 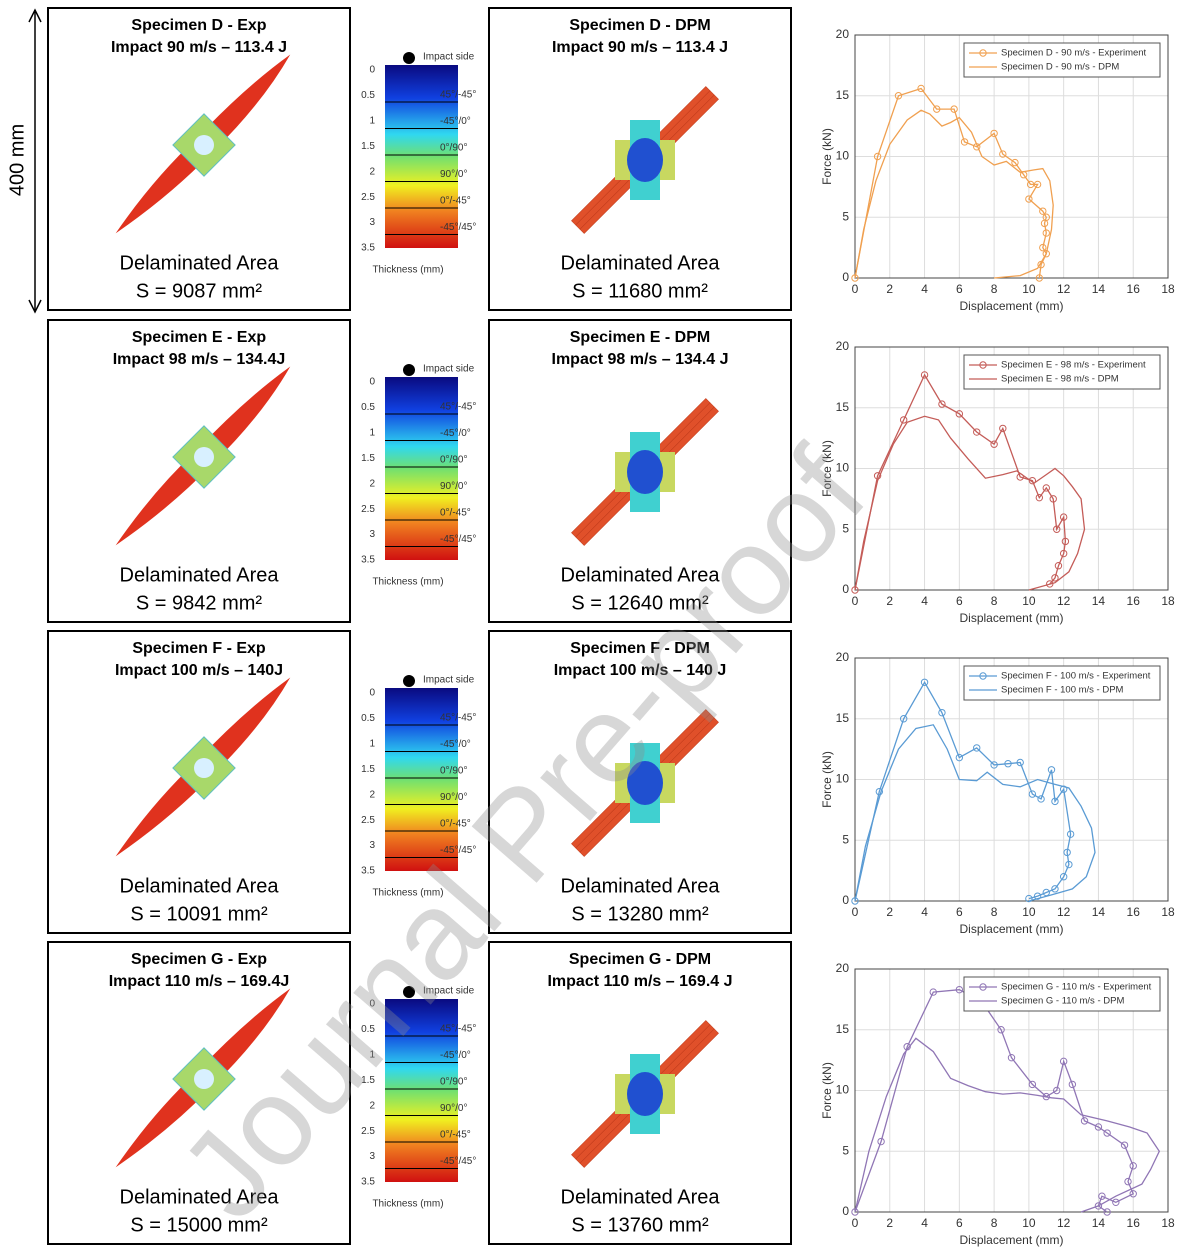 I want to click on ply-label: -45°/45°, so click(x=458, y=850).